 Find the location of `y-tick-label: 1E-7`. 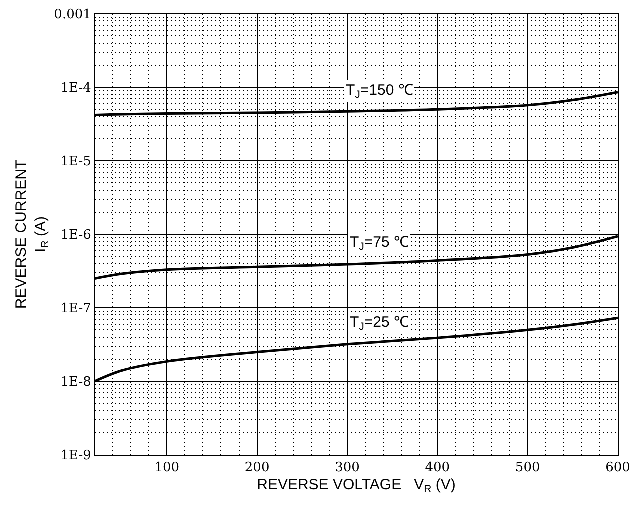

y-tick-label: 1E-7 is located at coordinates (76, 309).